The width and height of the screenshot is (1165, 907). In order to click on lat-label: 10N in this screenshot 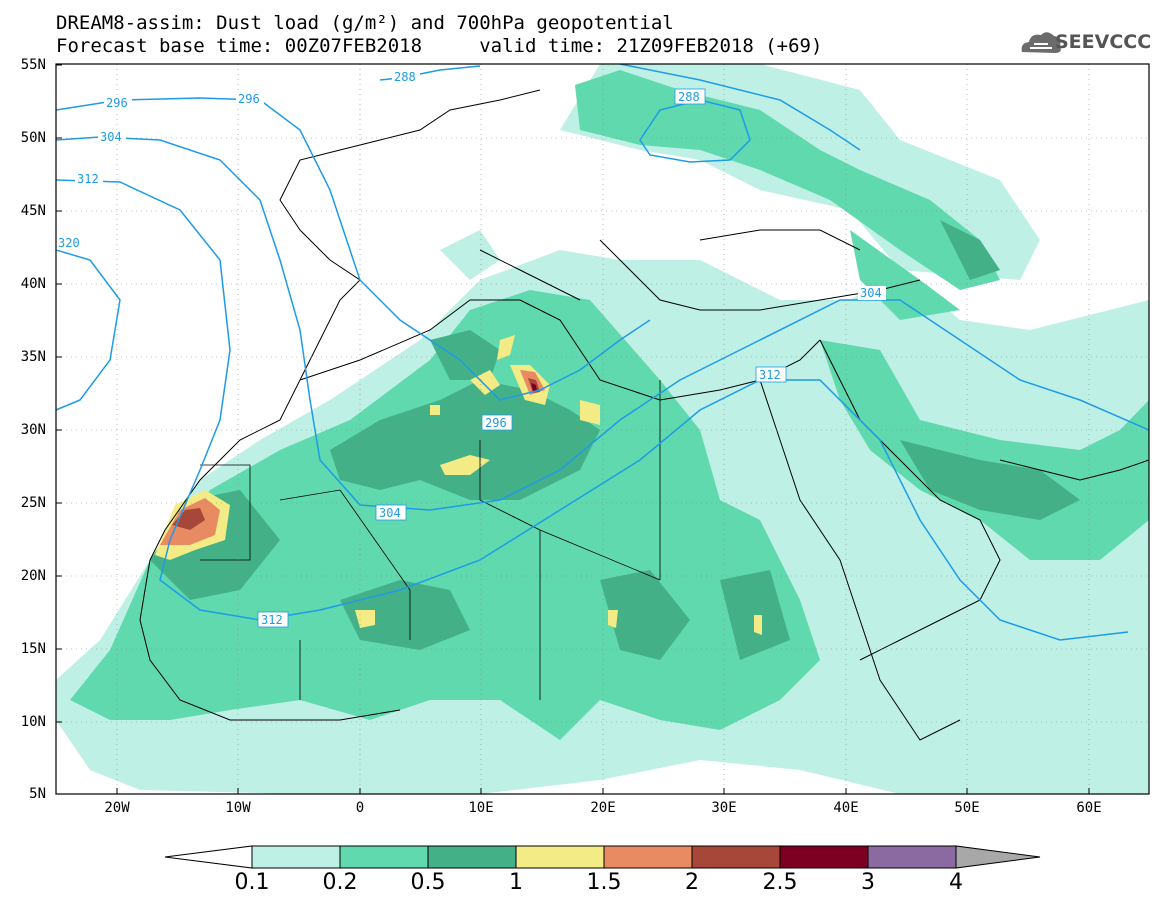, I will do `click(33, 722)`.